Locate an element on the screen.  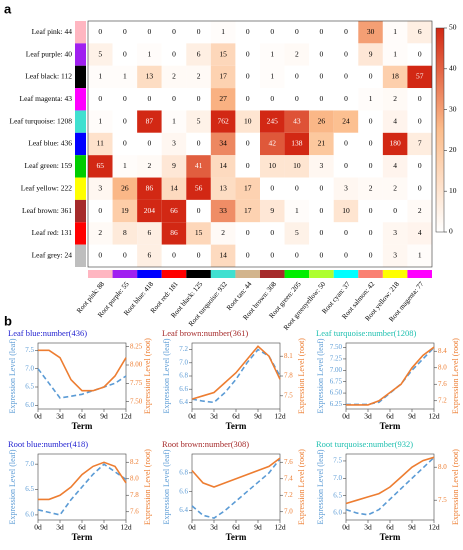
cell-label: 42 is located at coordinates (273, 143).